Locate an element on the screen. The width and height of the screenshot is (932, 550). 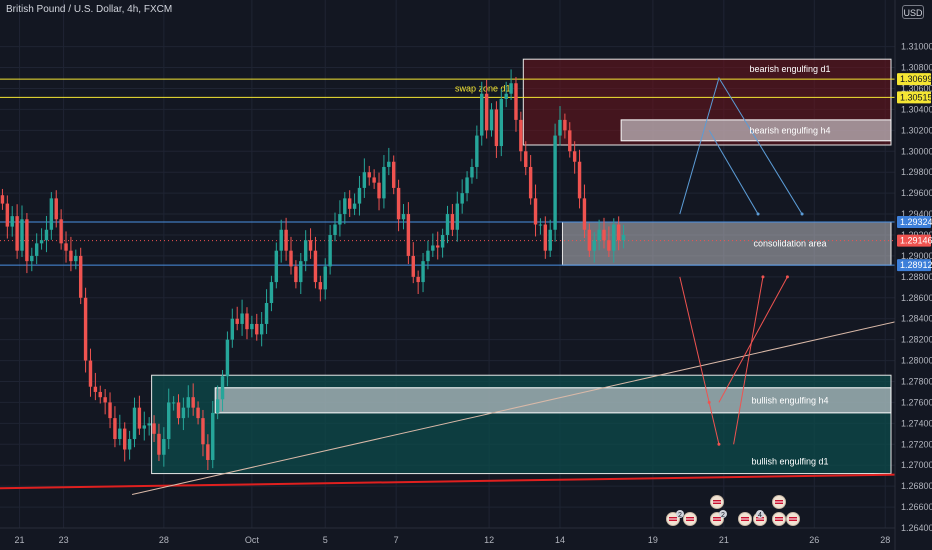
price-tick-label: 1.29800 is located at coordinates (916, 172).